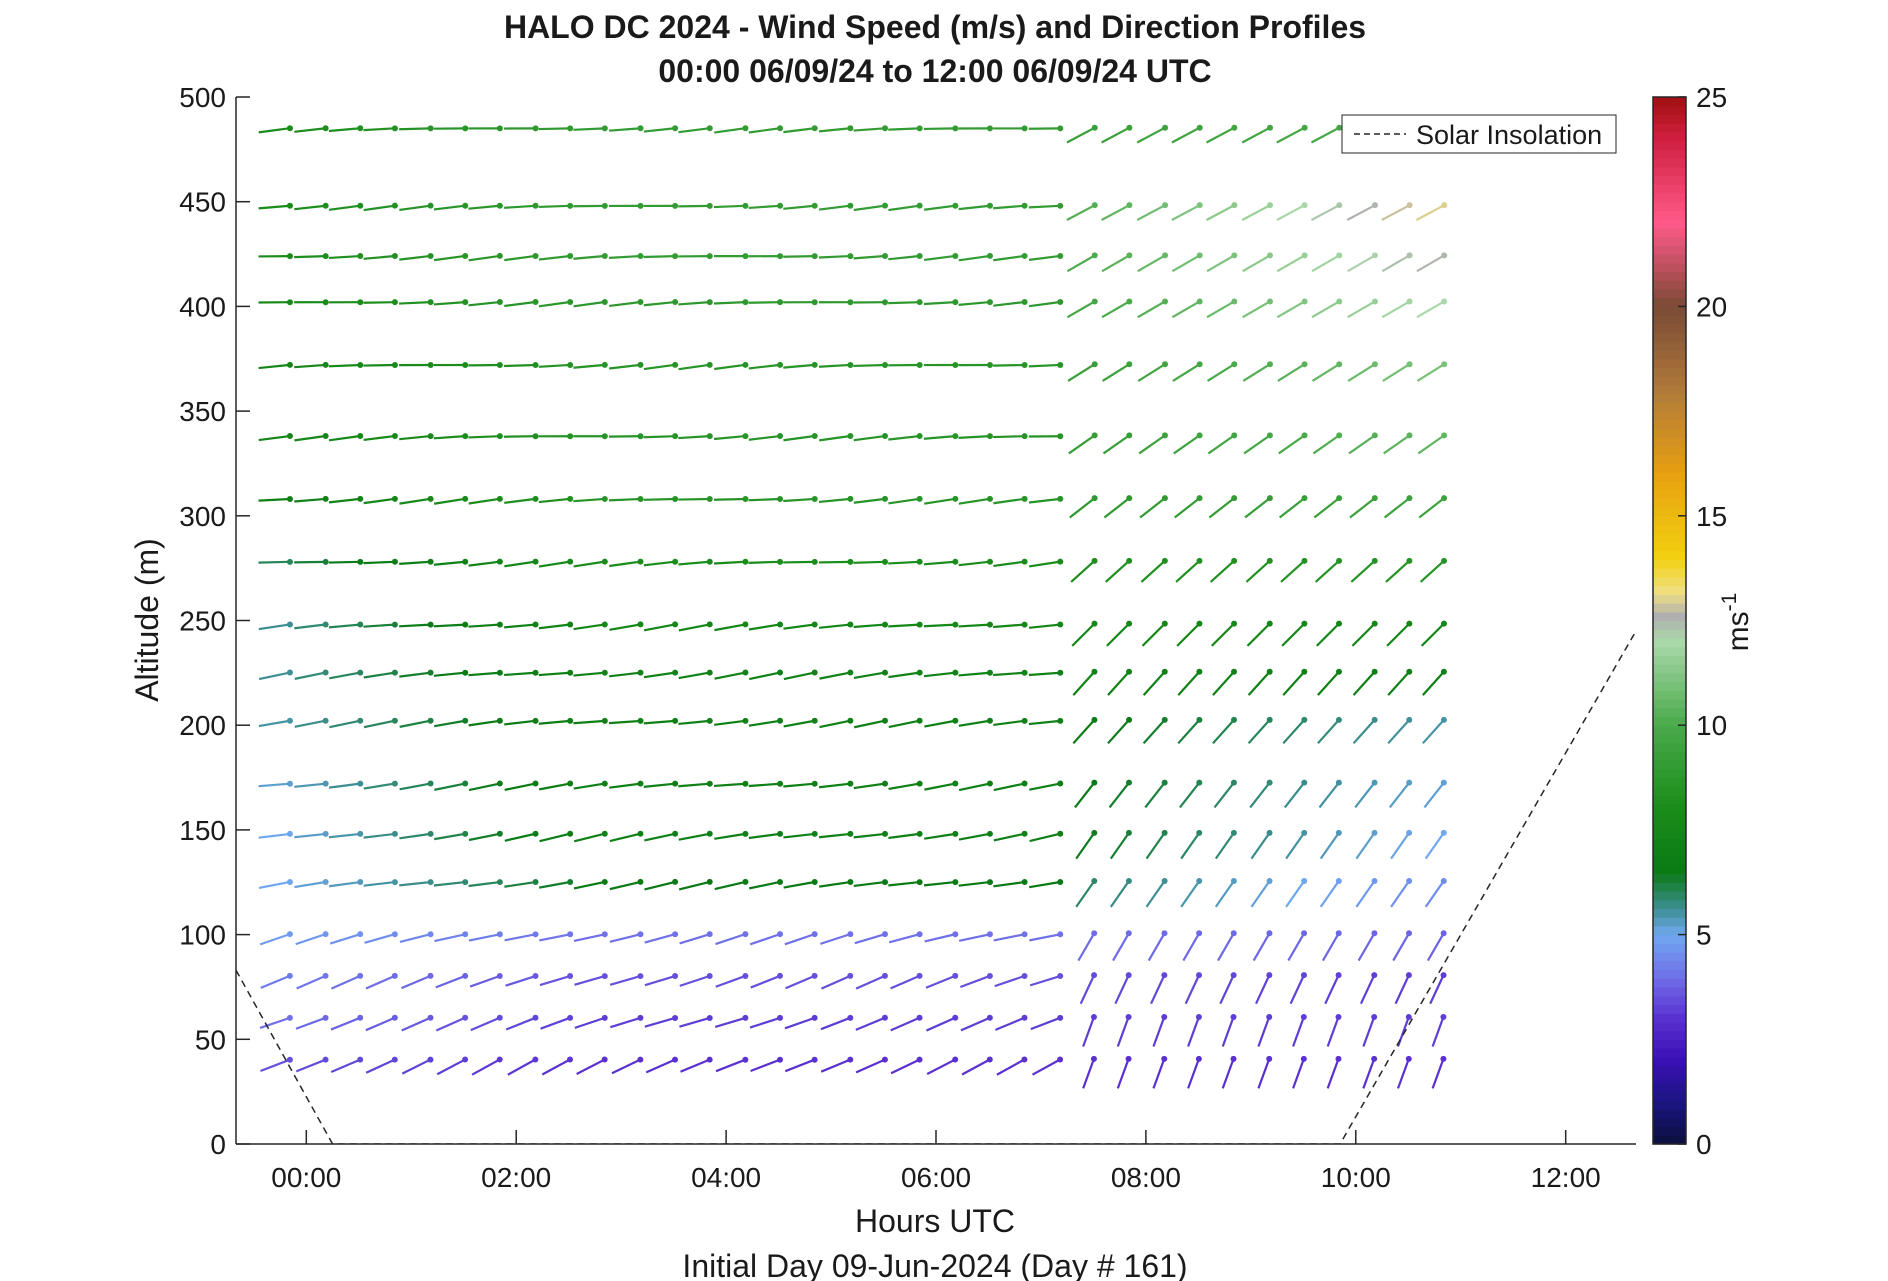 The height and width of the screenshot is (1281, 1888). What do you see at coordinates (1566, 1177) in the screenshot?
I see `x-tick-label: 12:00` at bounding box center [1566, 1177].